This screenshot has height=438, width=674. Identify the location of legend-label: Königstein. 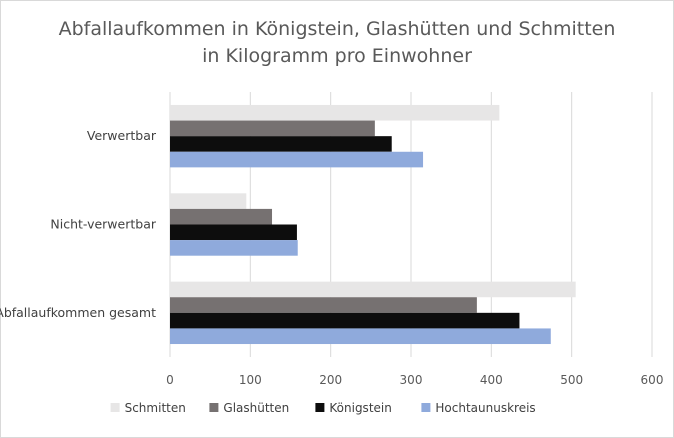
(360, 408).